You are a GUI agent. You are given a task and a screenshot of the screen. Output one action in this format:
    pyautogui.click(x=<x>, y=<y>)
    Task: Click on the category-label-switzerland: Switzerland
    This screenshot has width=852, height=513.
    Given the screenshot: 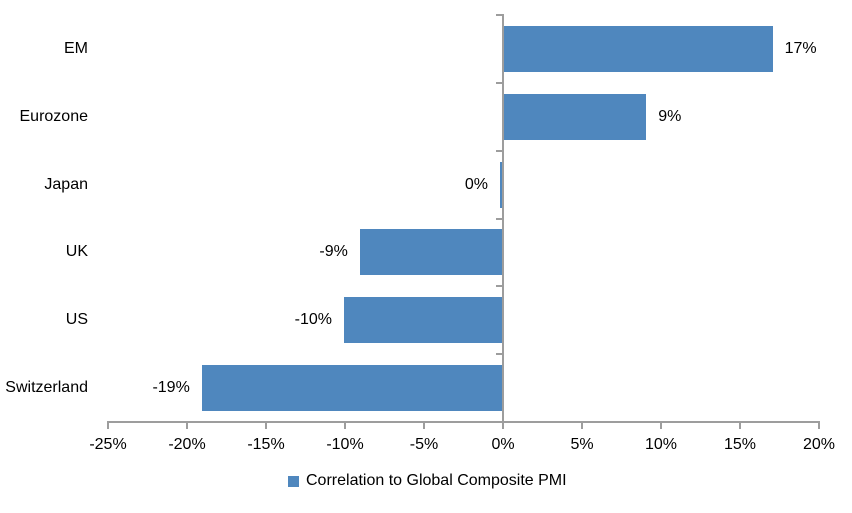 What is the action you would take?
    pyautogui.click(x=46, y=388)
    